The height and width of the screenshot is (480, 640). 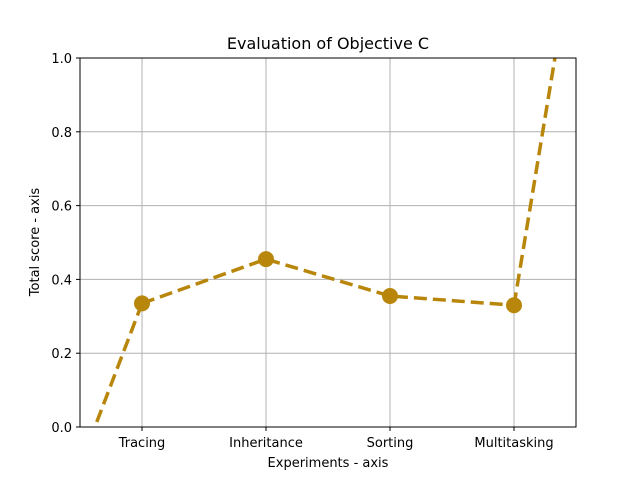 I want to click on x-tick-label: Sorting, so click(x=390, y=443).